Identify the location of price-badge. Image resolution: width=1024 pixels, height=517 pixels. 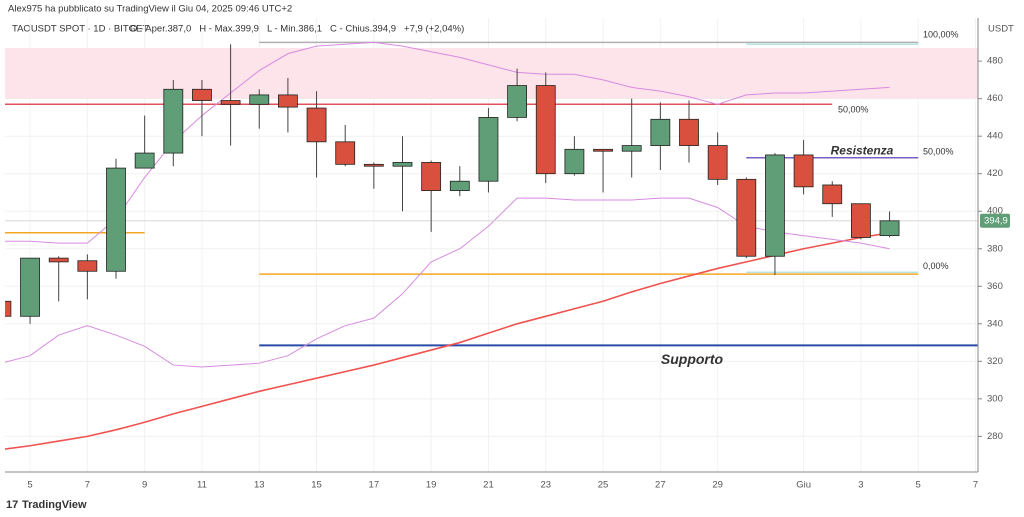
(995, 220).